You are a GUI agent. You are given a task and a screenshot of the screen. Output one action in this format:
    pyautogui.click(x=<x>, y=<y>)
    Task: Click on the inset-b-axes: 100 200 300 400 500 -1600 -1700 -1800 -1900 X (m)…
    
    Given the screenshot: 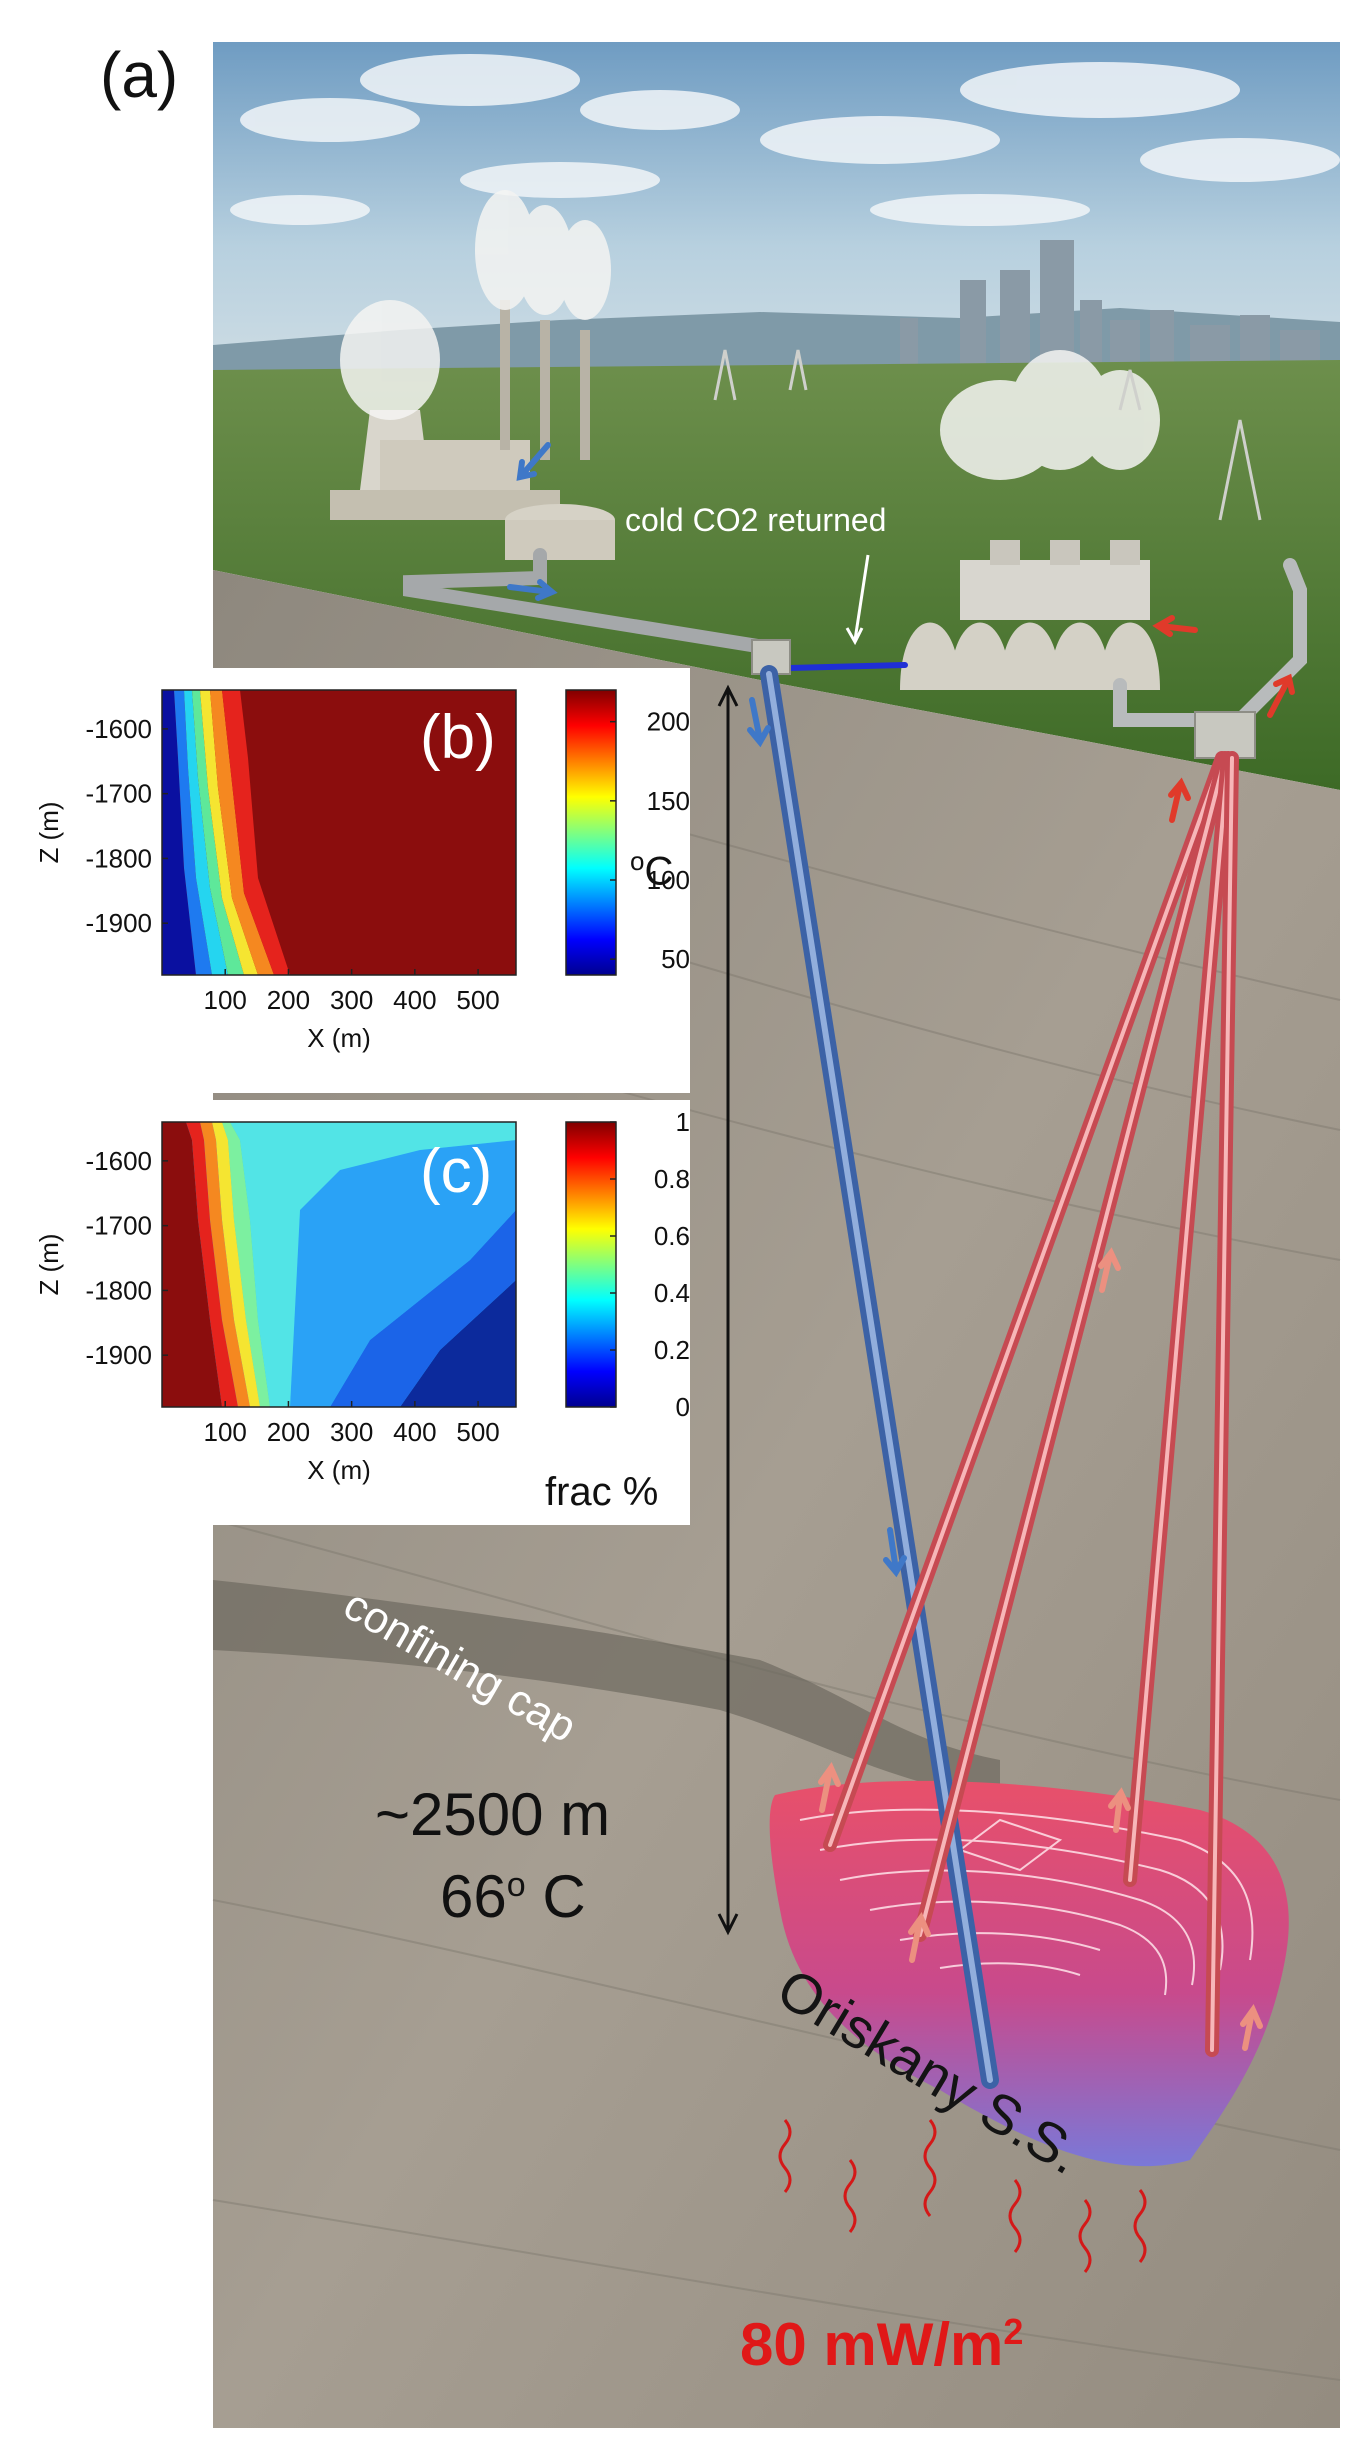 What is the action you would take?
    pyautogui.click(x=267, y=883)
    